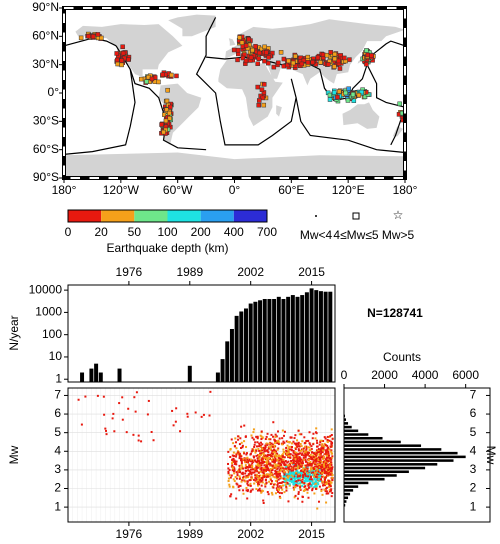  What do you see at coordinates (57, 413) in the screenshot?
I see `y-tick-label: 6` at bounding box center [57, 413].